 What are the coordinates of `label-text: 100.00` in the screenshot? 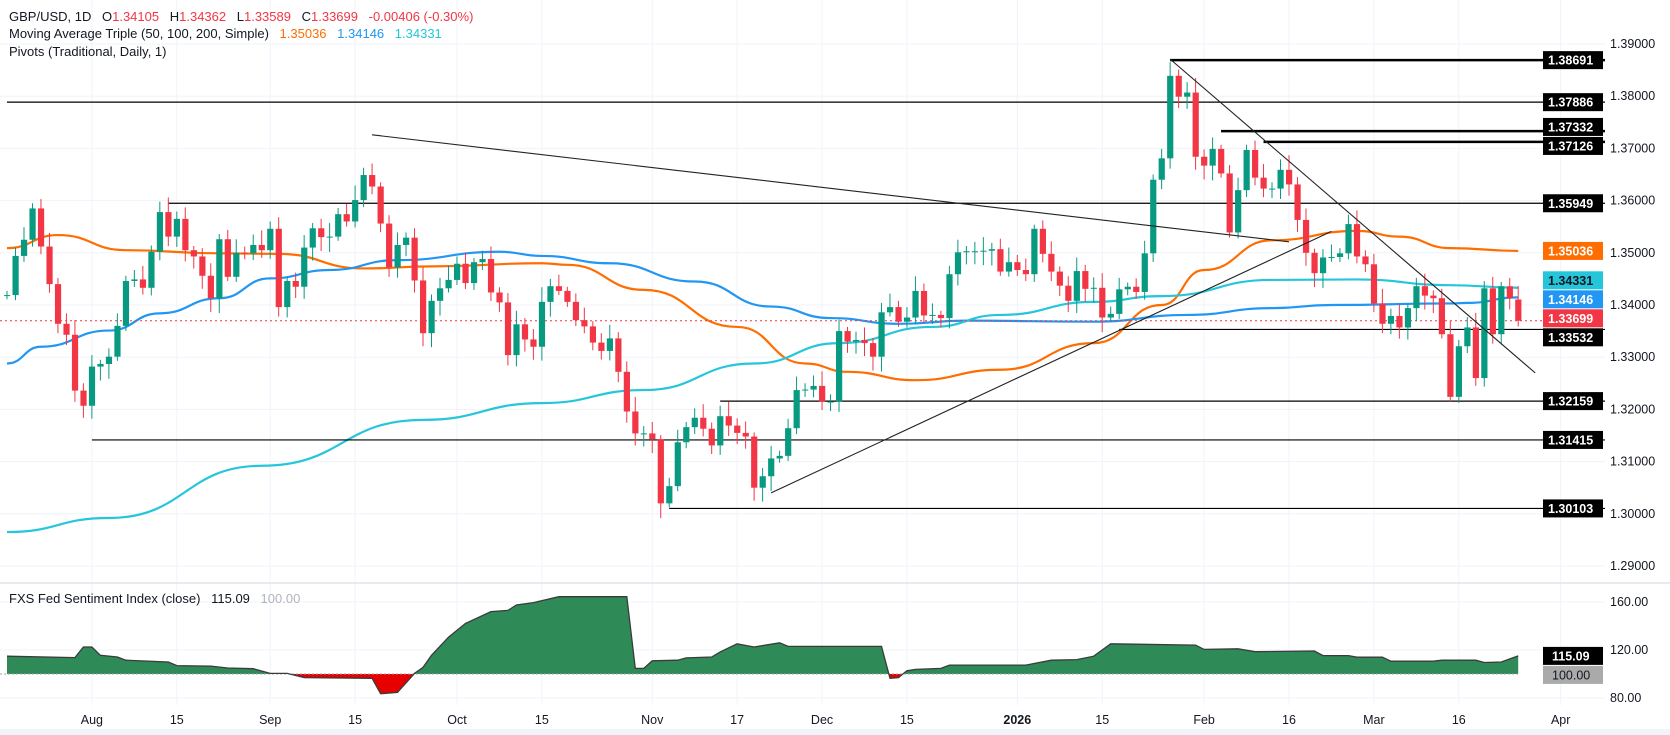 It's located at (1571, 675).